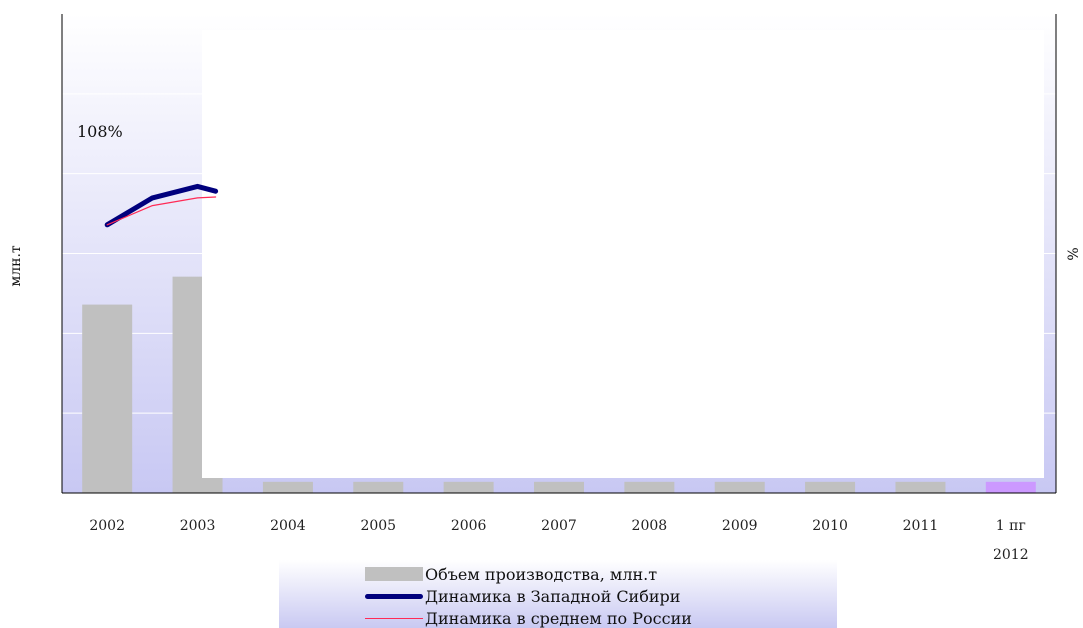 Image resolution: width=1083 pixels, height=628 pixels. I want to click on x-tick-2007: 2007, so click(559, 526).